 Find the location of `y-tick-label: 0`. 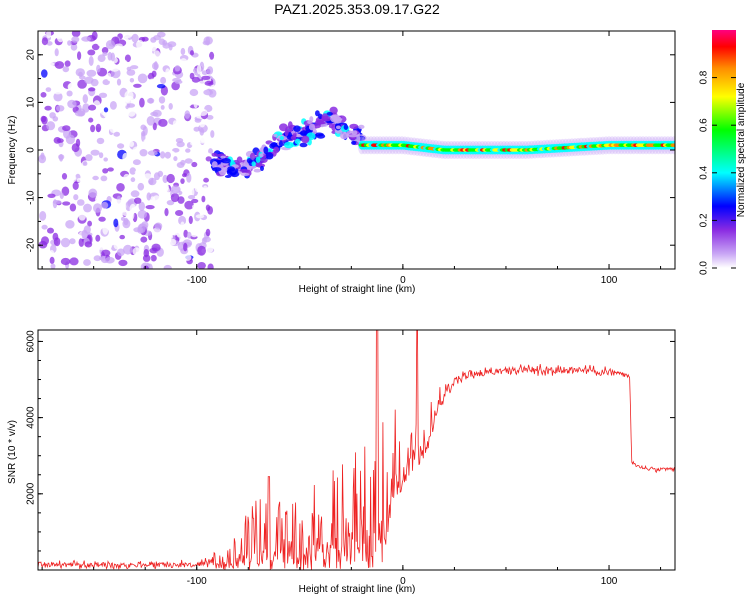

y-tick-label: 0 is located at coordinates (31, 150).